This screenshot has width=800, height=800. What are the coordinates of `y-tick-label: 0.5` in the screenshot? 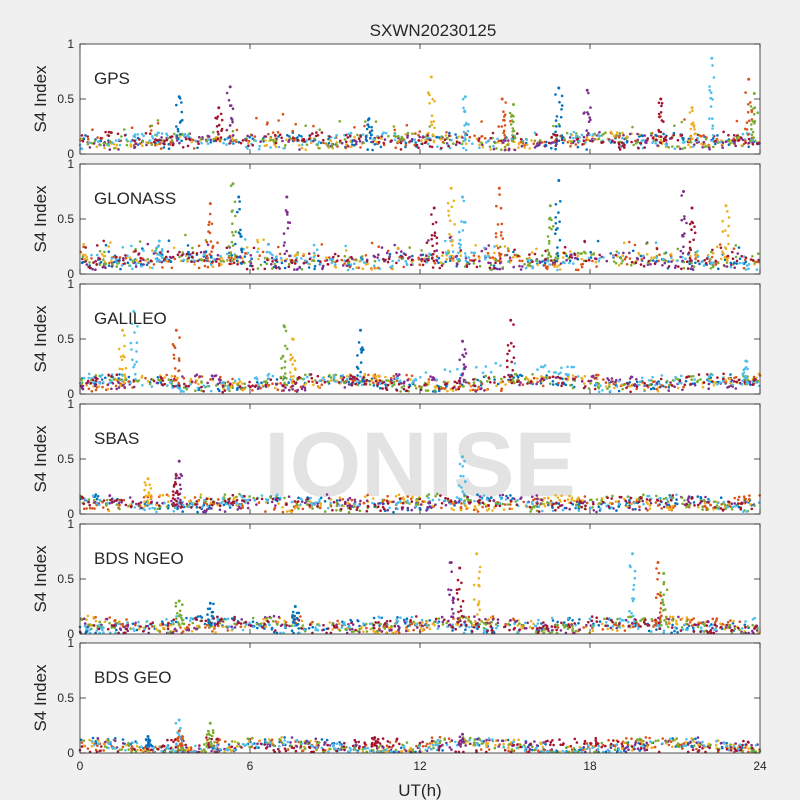 It's located at (65, 219).